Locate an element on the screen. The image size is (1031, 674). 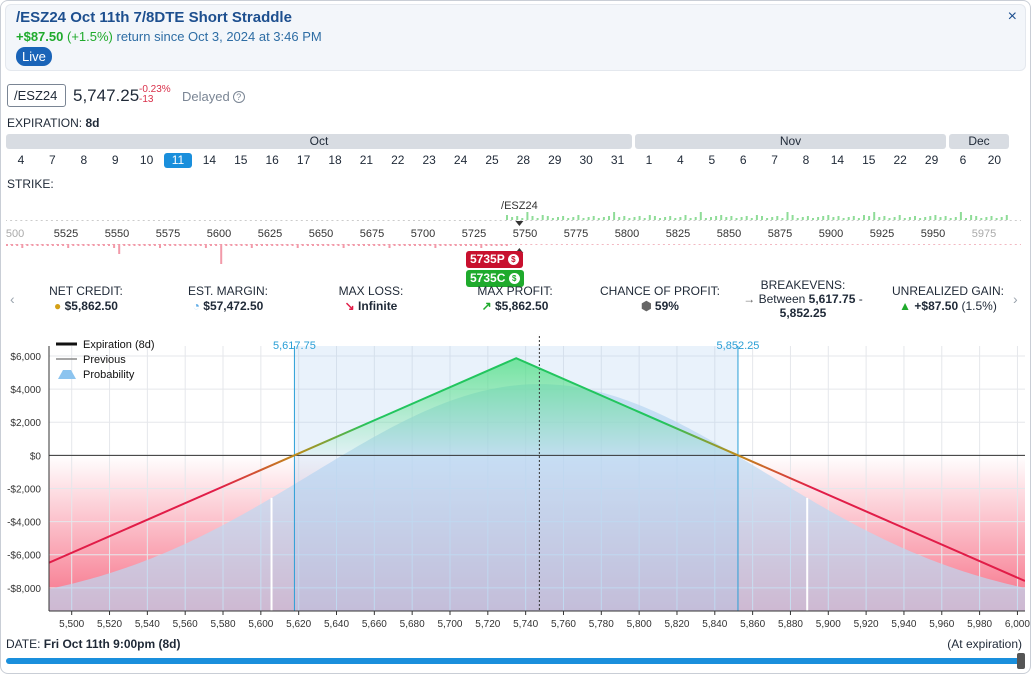
expiration-day: 10 is located at coordinates (146, 160).